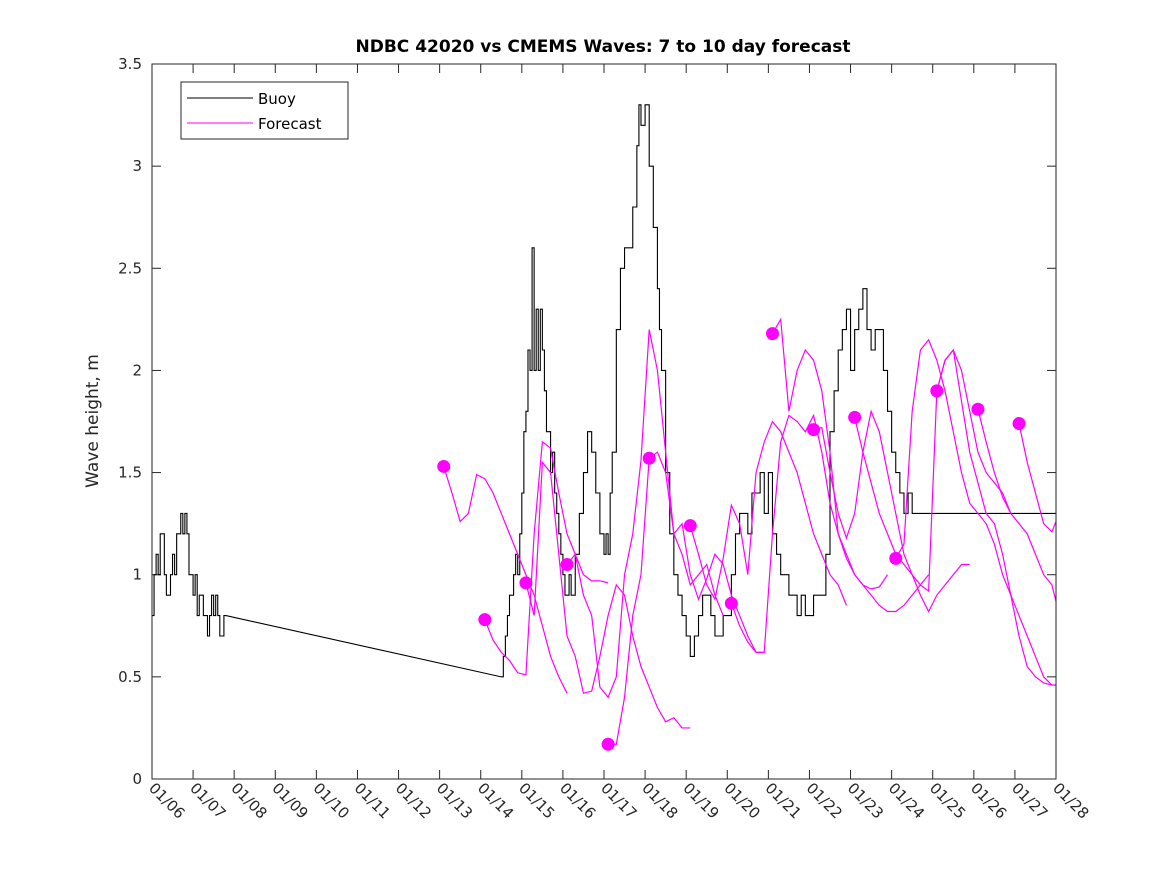 The image size is (1167, 875). I want to click on legend-buoy-label: Buoy, so click(277, 99).